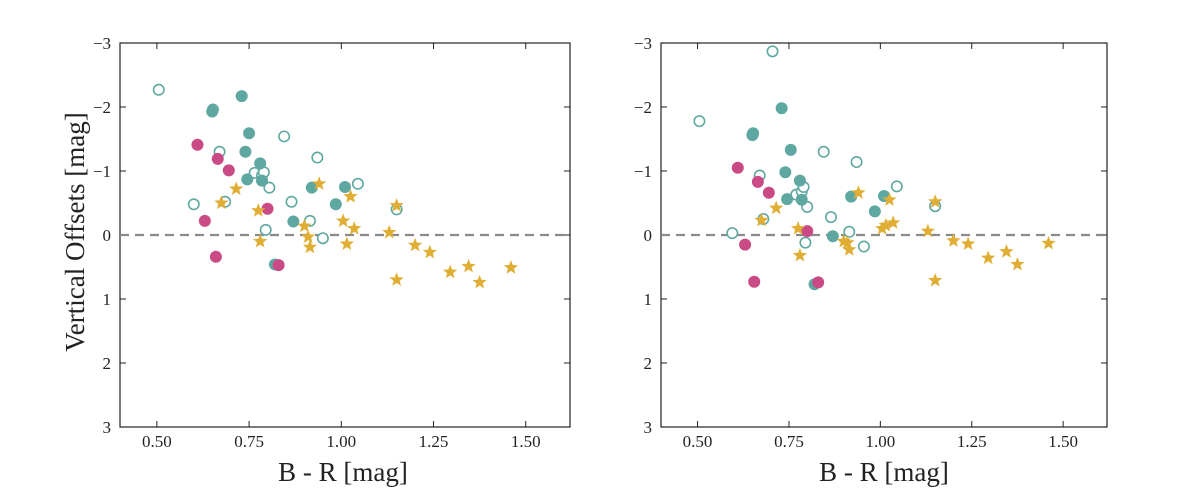  Describe the element at coordinates (884, 472) in the screenshot. I see `x-axis-label-right: B - R [mag]` at that location.